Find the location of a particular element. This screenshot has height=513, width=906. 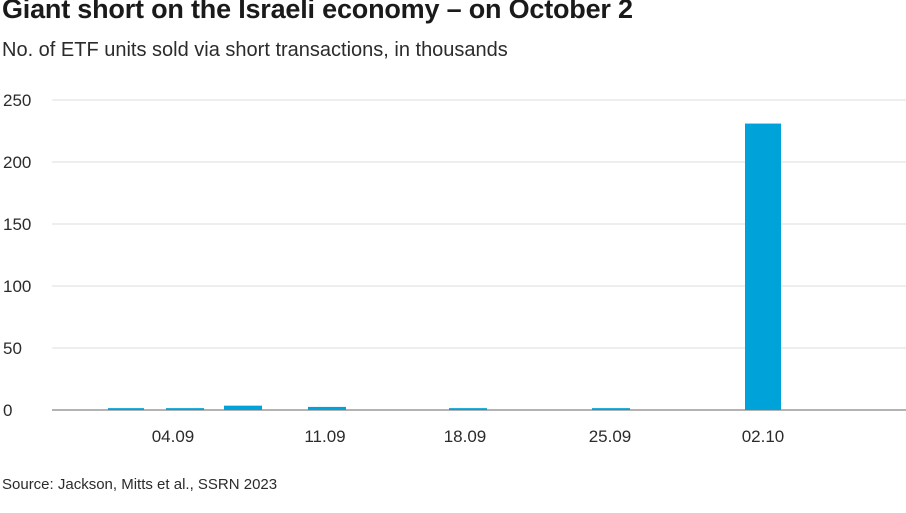

x-tick-label: 25.09 is located at coordinates (610, 436).